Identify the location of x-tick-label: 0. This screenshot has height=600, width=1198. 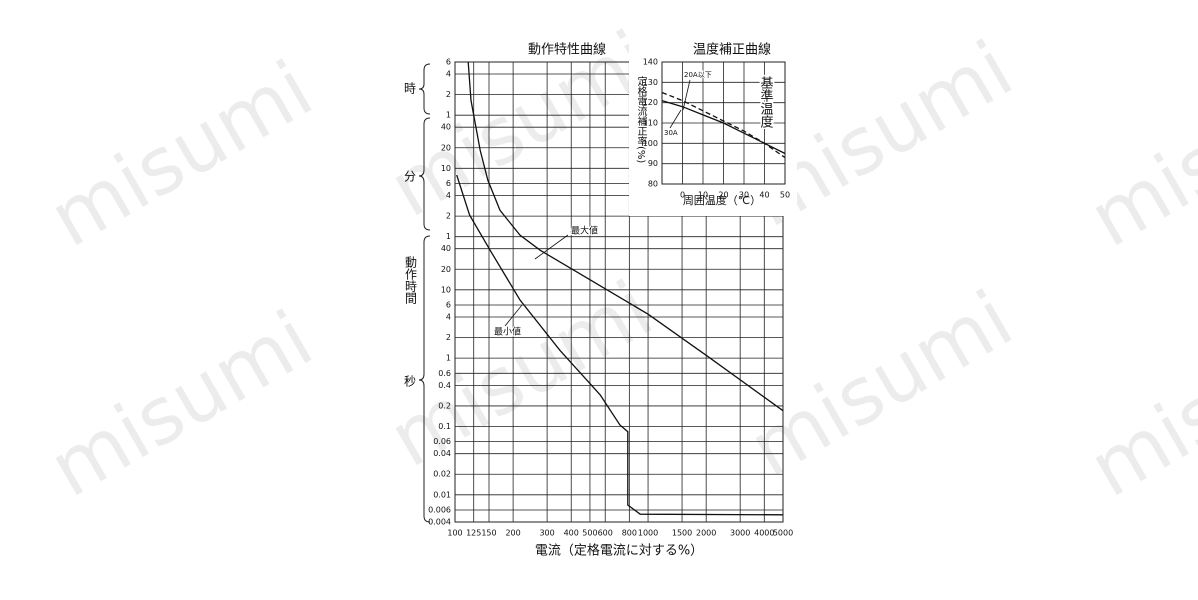
(682, 195).